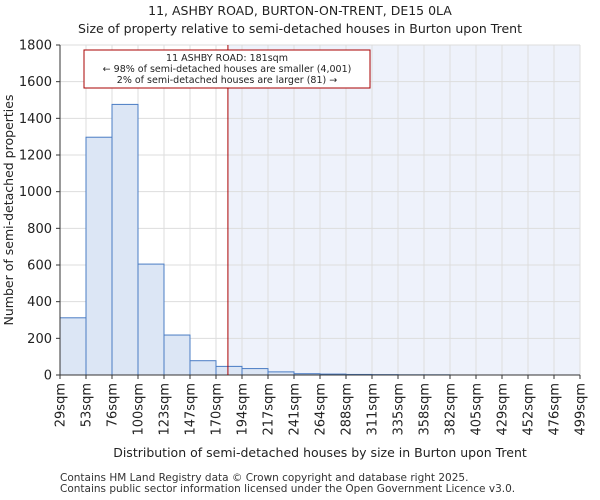 Image resolution: width=600 pixels, height=500 pixels. Describe the element at coordinates (555, 409) in the screenshot. I see `x-tick-label: 476sqm` at that location.